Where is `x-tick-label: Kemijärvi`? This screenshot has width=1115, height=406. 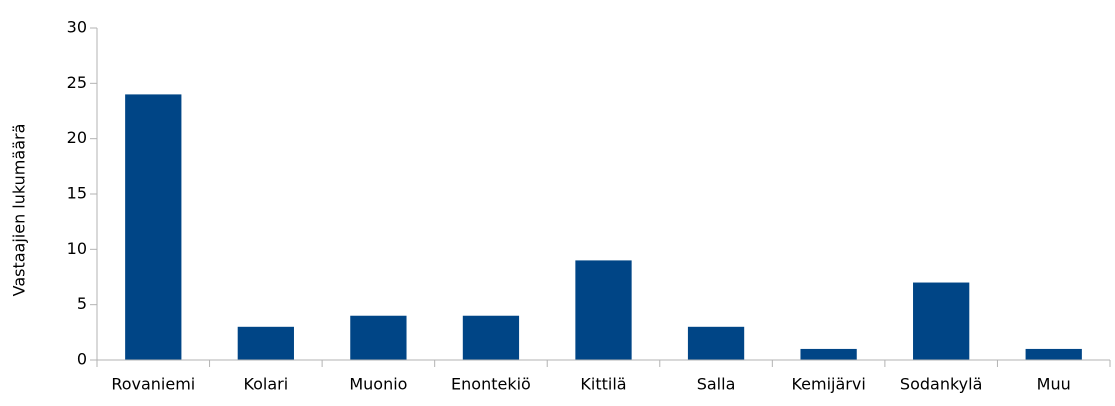
x-tick-label: Kemijärvi is located at coordinates (828, 384).